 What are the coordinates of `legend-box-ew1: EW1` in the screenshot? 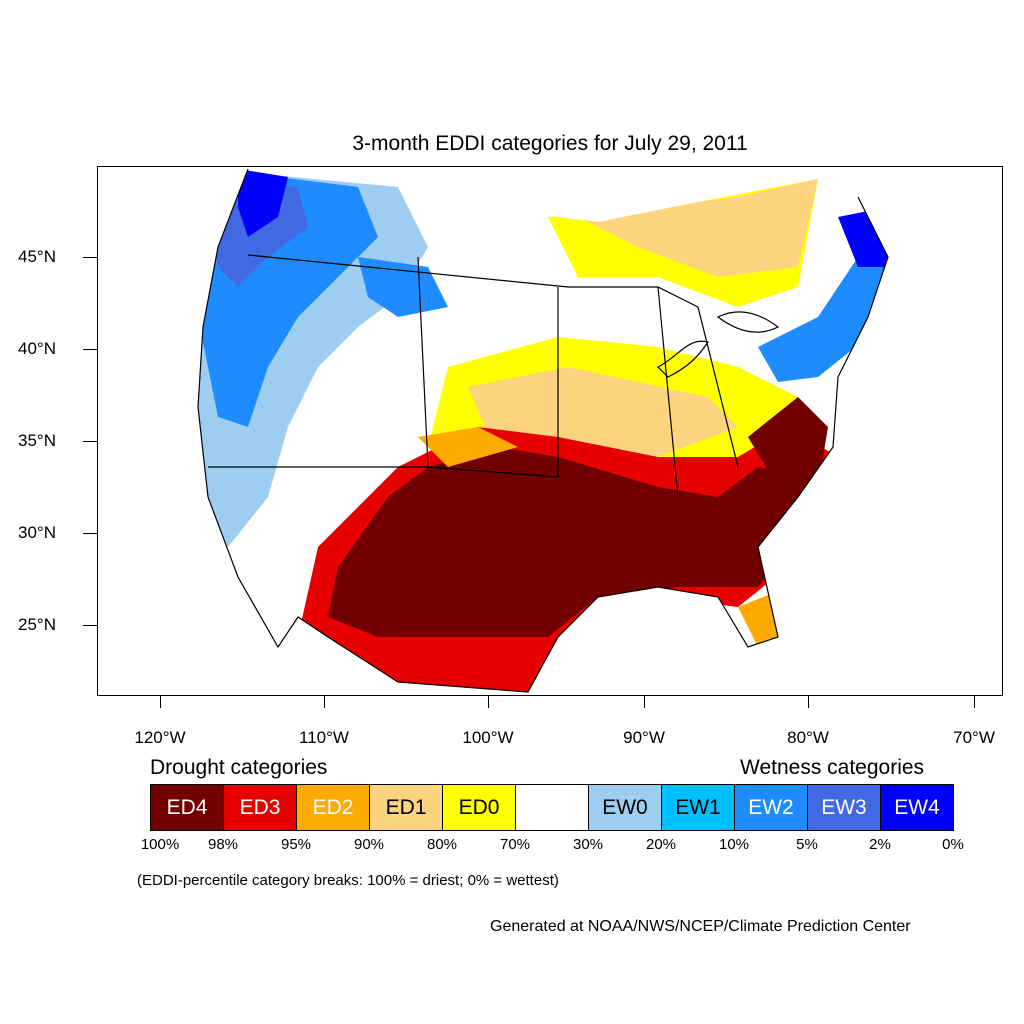 It's located at (698, 807).